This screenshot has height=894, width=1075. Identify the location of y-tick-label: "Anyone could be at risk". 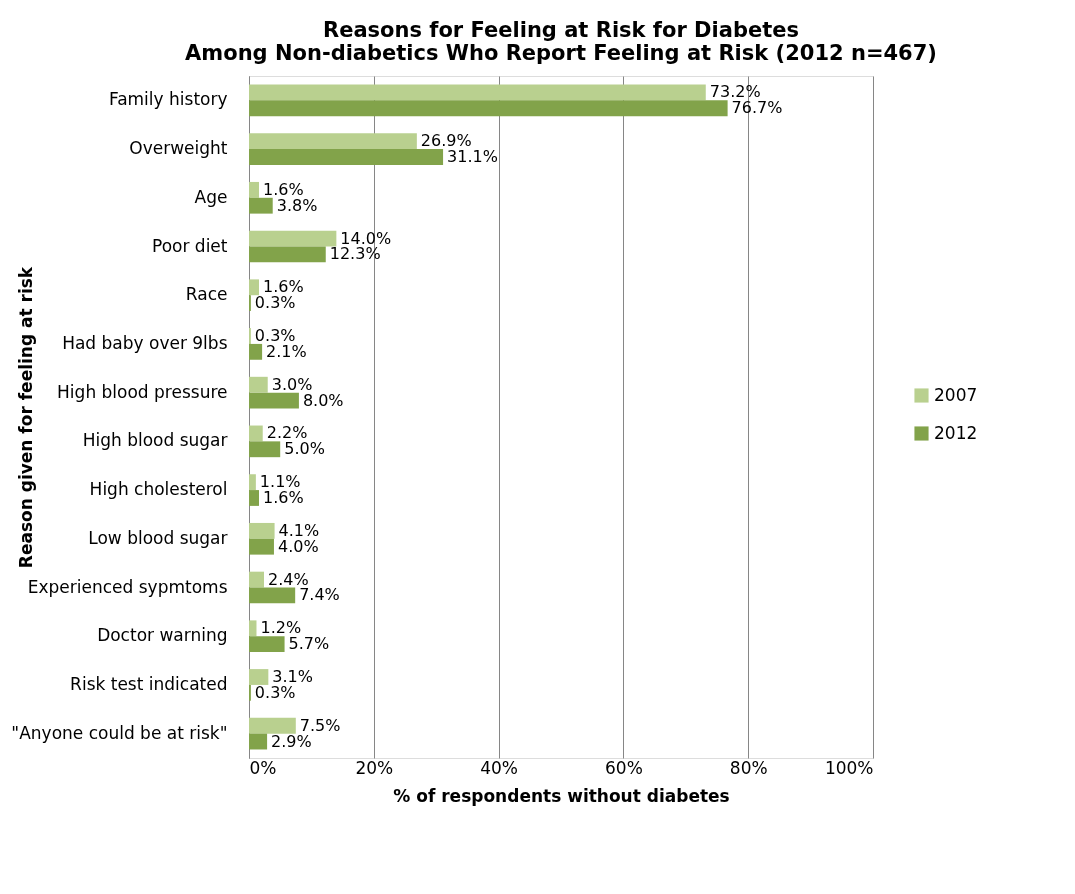
(119, 732).